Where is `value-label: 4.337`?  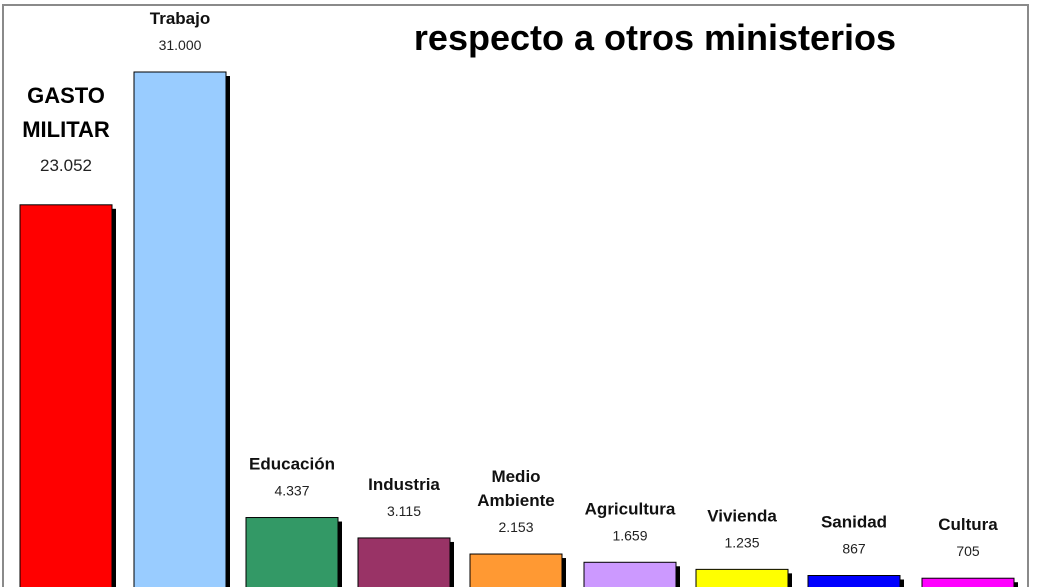 value-label: 4.337 is located at coordinates (291, 491).